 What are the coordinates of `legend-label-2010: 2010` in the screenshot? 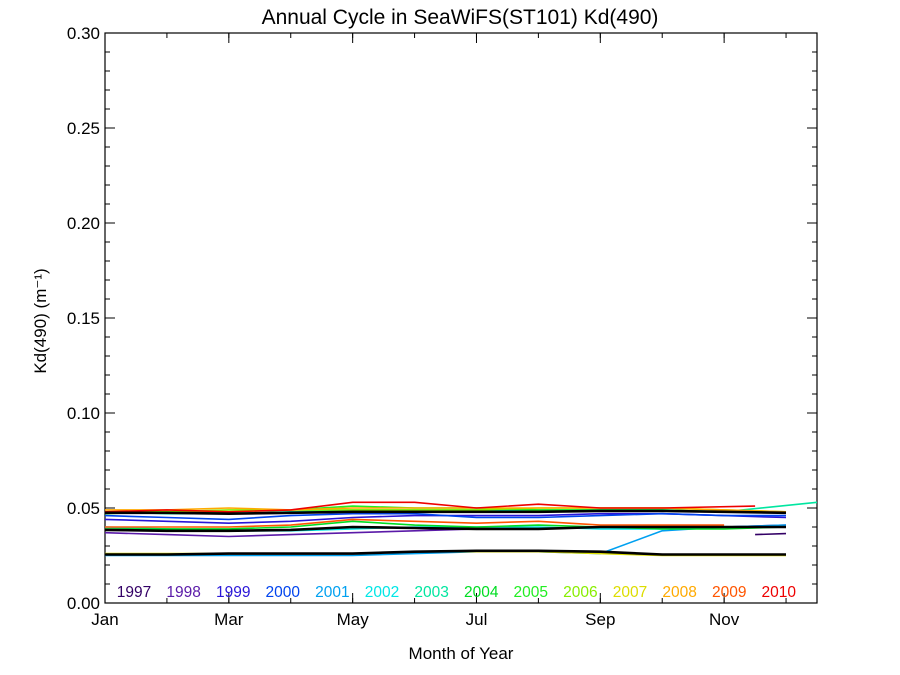 It's located at (779, 592).